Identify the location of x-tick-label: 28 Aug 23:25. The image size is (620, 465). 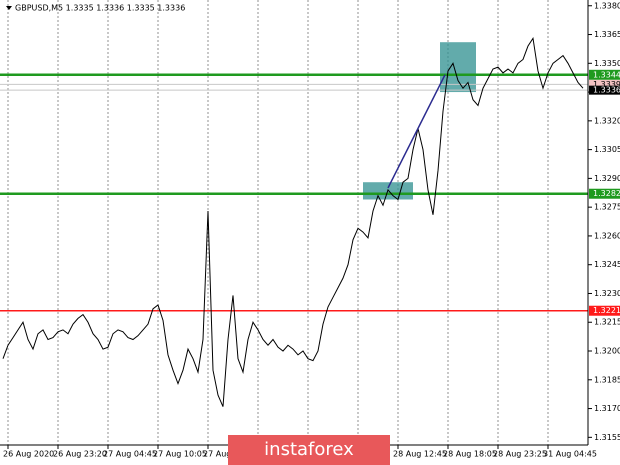
(520, 454).